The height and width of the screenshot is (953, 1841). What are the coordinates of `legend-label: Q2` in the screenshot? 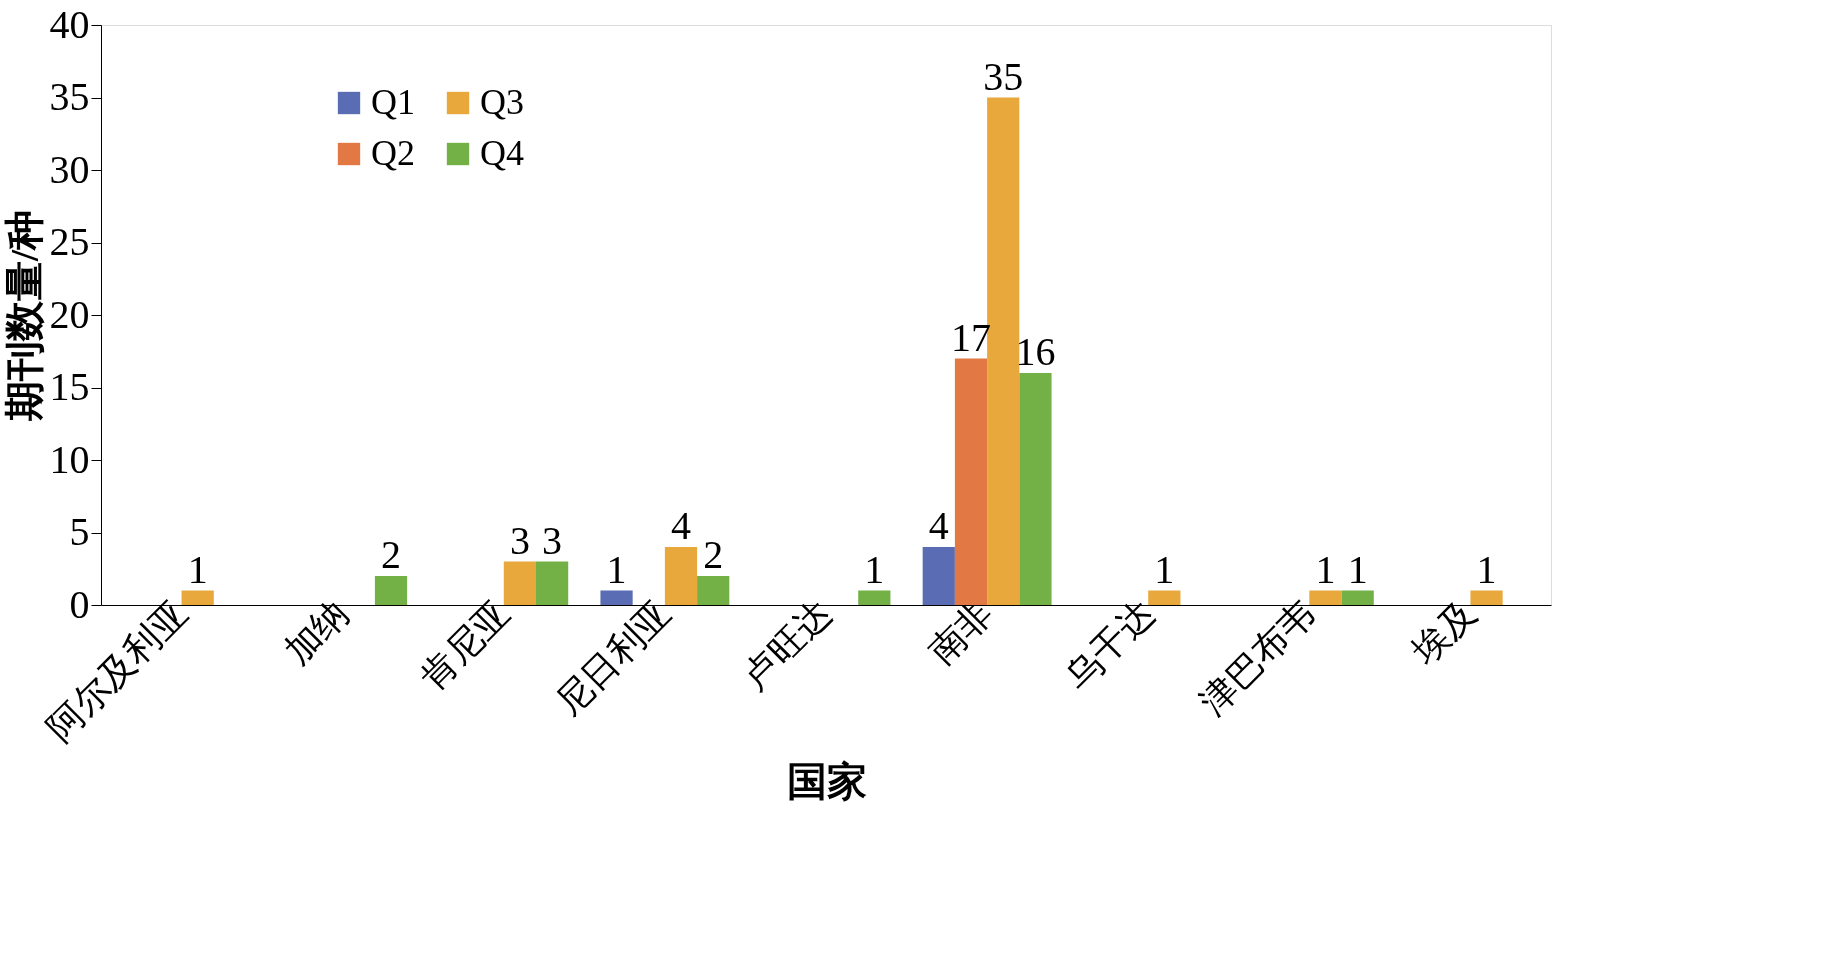 It's located at (393, 153).